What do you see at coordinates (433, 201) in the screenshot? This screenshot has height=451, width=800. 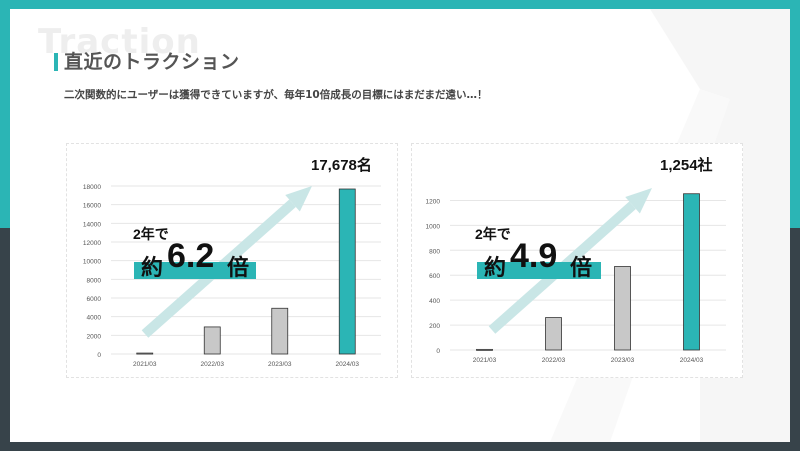 I see `y-tick-label: 1200` at bounding box center [433, 201].